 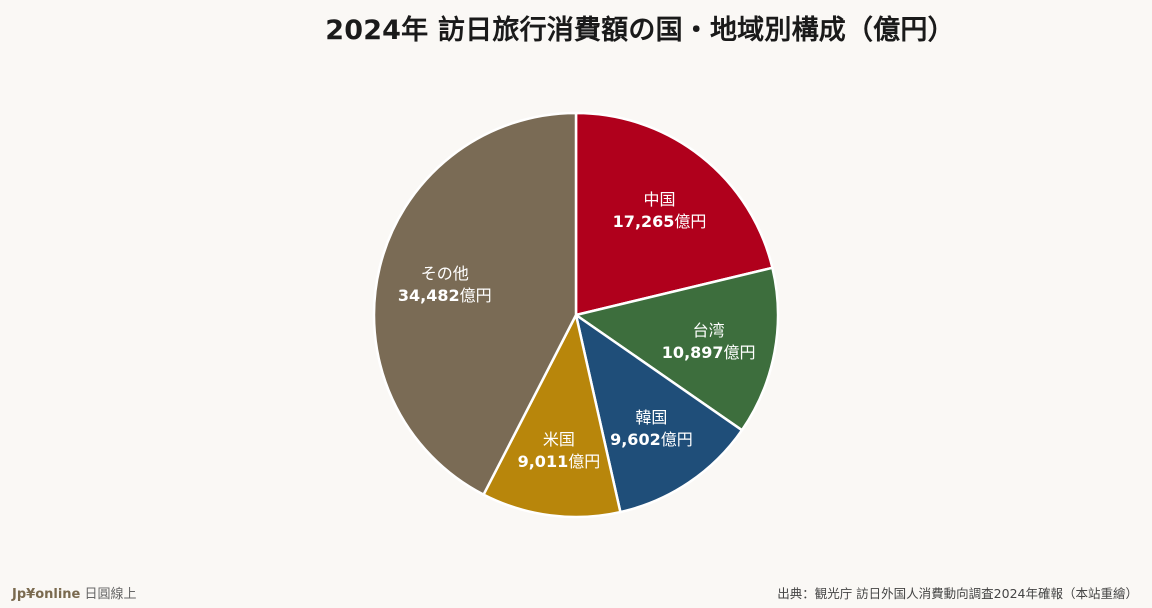 What do you see at coordinates (559, 439) in the screenshot?
I see `slice-category-label: 米国` at bounding box center [559, 439].